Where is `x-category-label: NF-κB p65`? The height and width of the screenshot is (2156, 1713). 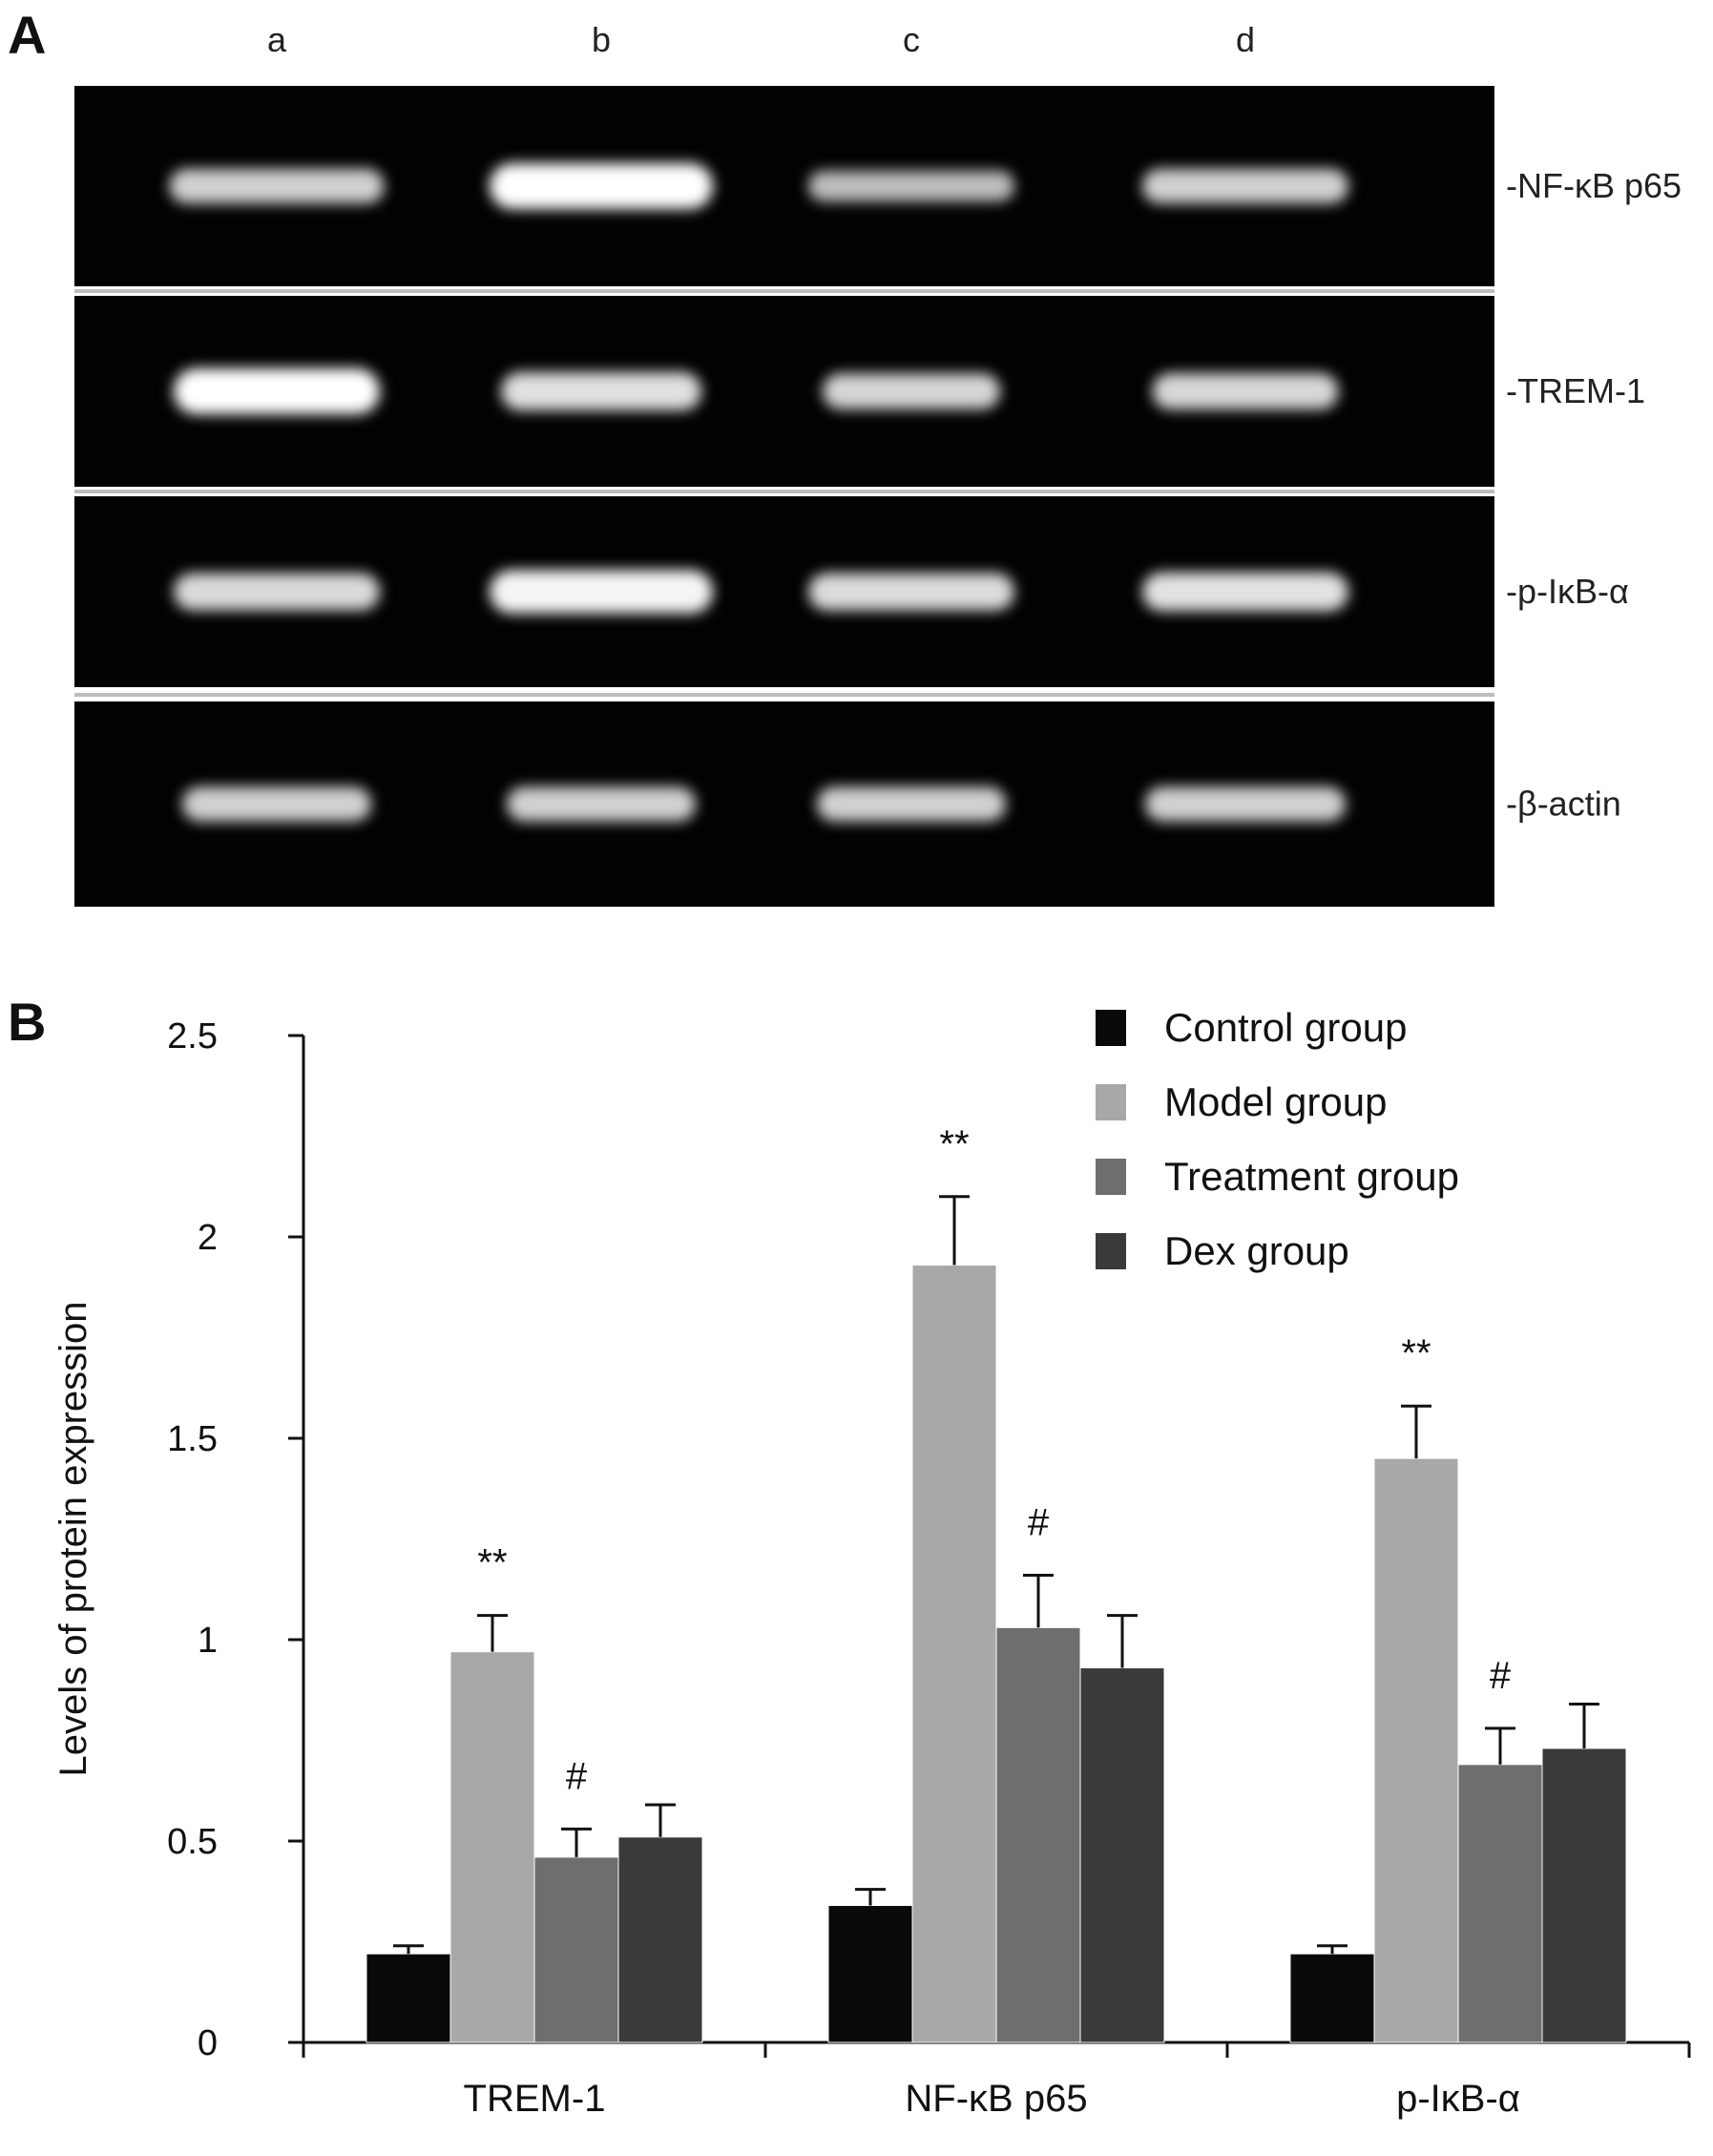 x-category-label: NF-κB p65 is located at coordinates (996, 2099).